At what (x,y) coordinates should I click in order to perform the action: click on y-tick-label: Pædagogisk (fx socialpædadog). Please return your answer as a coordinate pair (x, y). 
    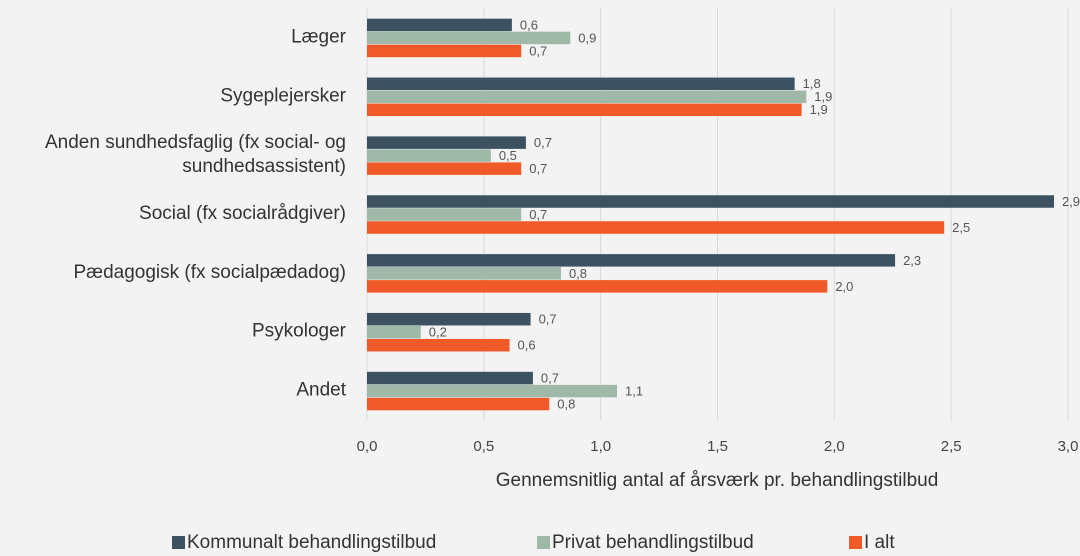
    Looking at the image, I should click on (210, 272).